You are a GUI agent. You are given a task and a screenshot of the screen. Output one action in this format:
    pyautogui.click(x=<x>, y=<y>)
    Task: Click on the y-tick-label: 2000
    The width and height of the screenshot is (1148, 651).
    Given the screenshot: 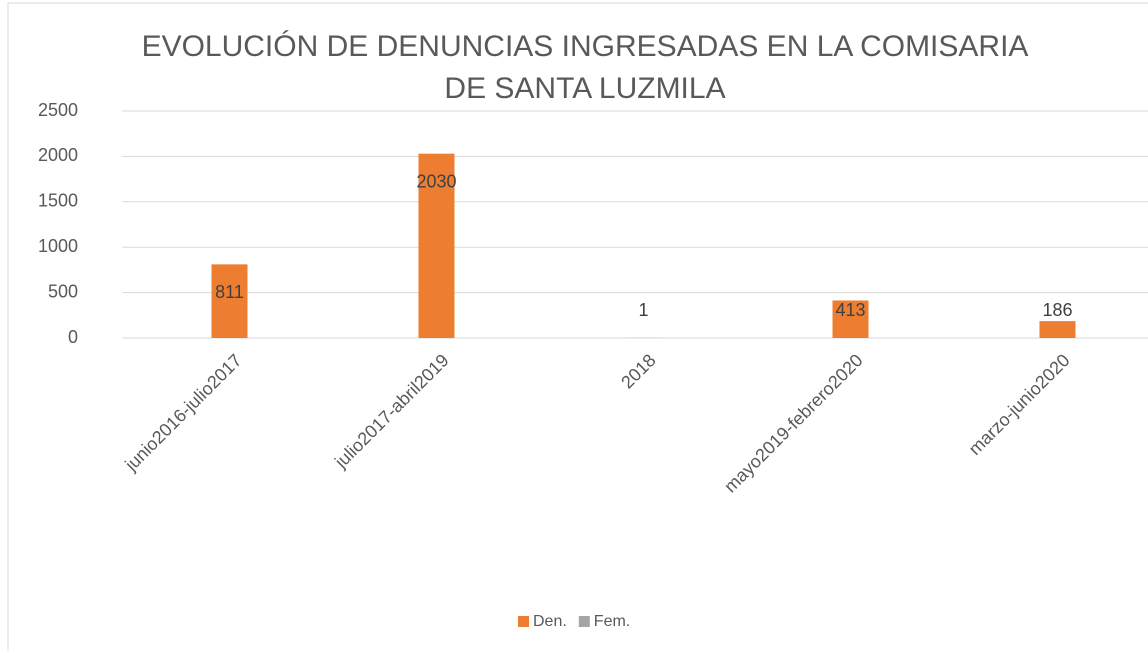 What is the action you would take?
    pyautogui.click(x=58, y=155)
    